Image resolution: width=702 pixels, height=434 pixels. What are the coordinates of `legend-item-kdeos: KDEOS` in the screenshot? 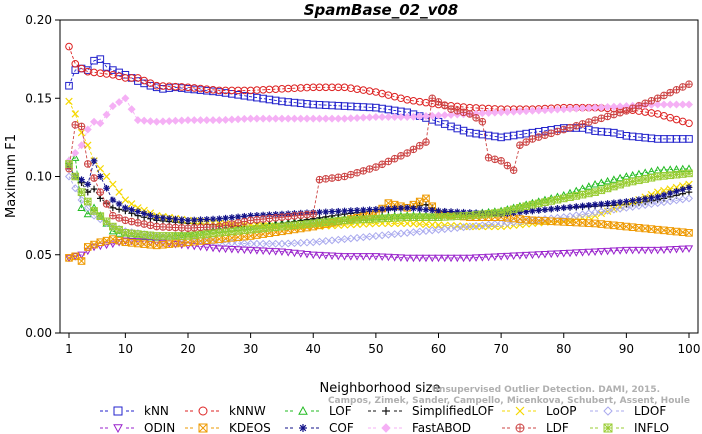 It's located at (228, 427).